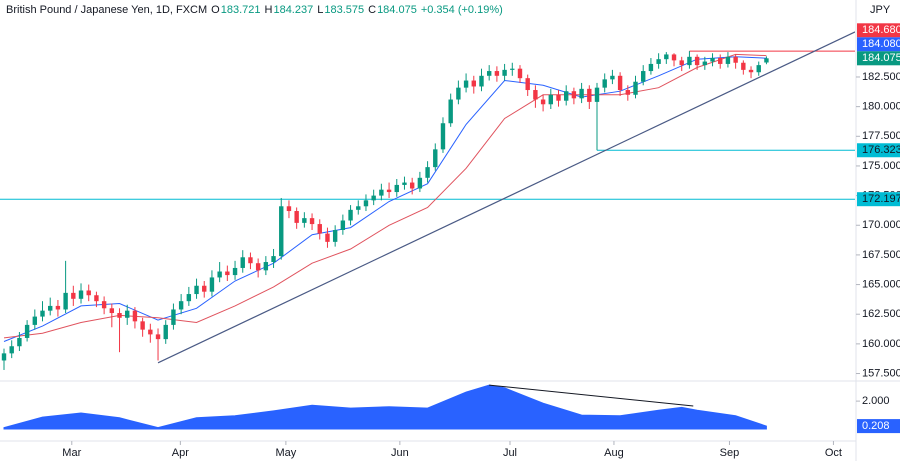  I want to click on x-tick-label: Apr, so click(180, 453).